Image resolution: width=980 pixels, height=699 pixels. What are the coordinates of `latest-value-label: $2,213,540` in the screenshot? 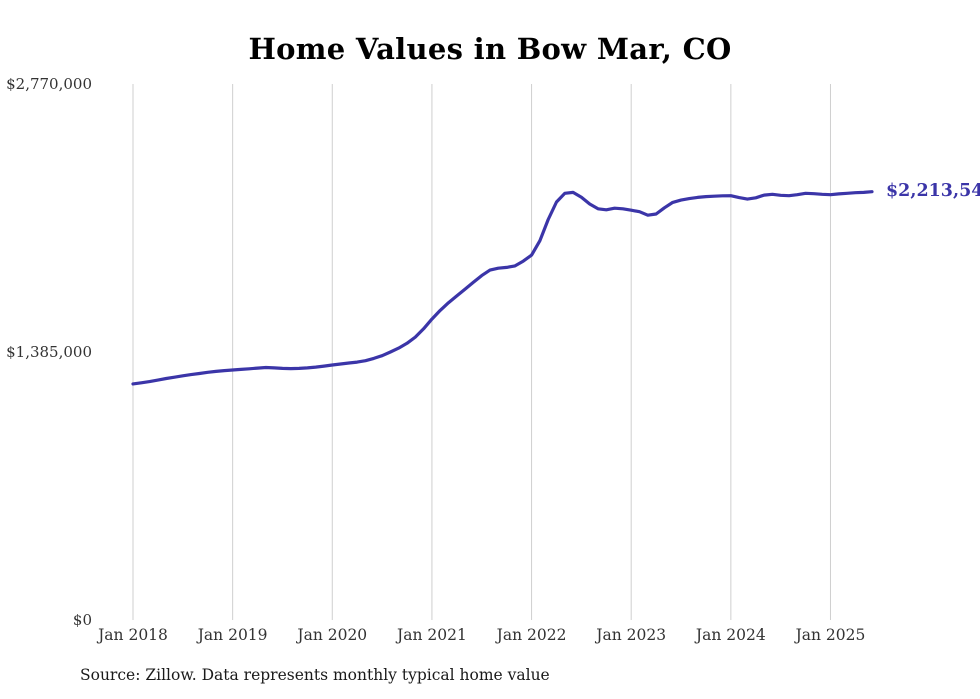 It's located at (933, 190).